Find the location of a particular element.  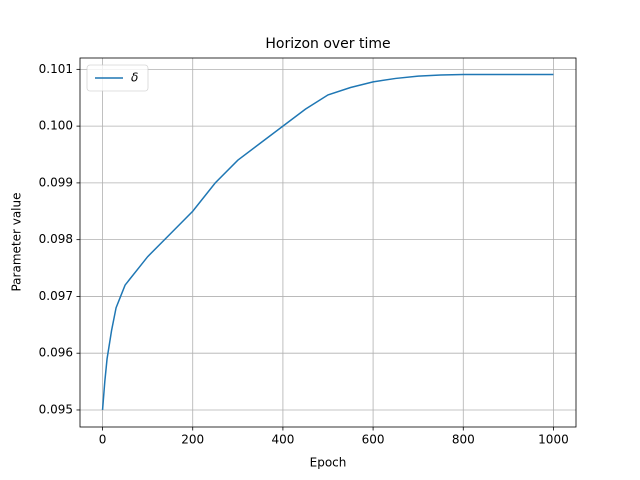

y-tick-label: 0.096 is located at coordinates (56, 353).